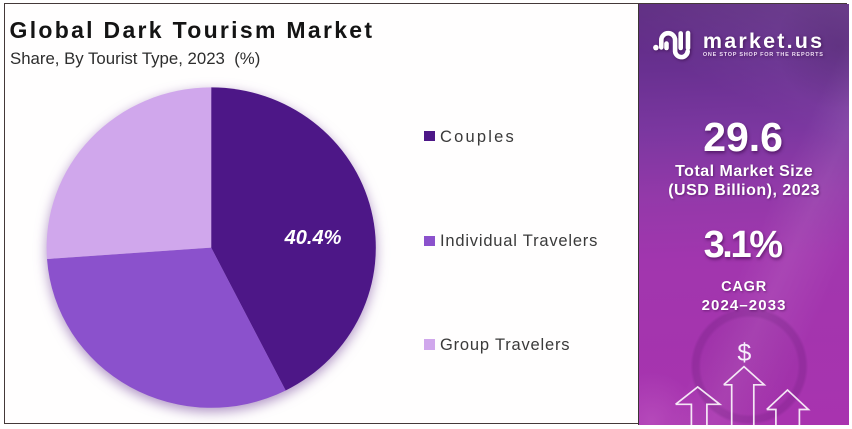 This screenshot has height=429, width=852. What do you see at coordinates (762, 55) in the screenshot?
I see `svg-text: ONE STOP SHOP FOR THE REPORTS` at bounding box center [762, 55].